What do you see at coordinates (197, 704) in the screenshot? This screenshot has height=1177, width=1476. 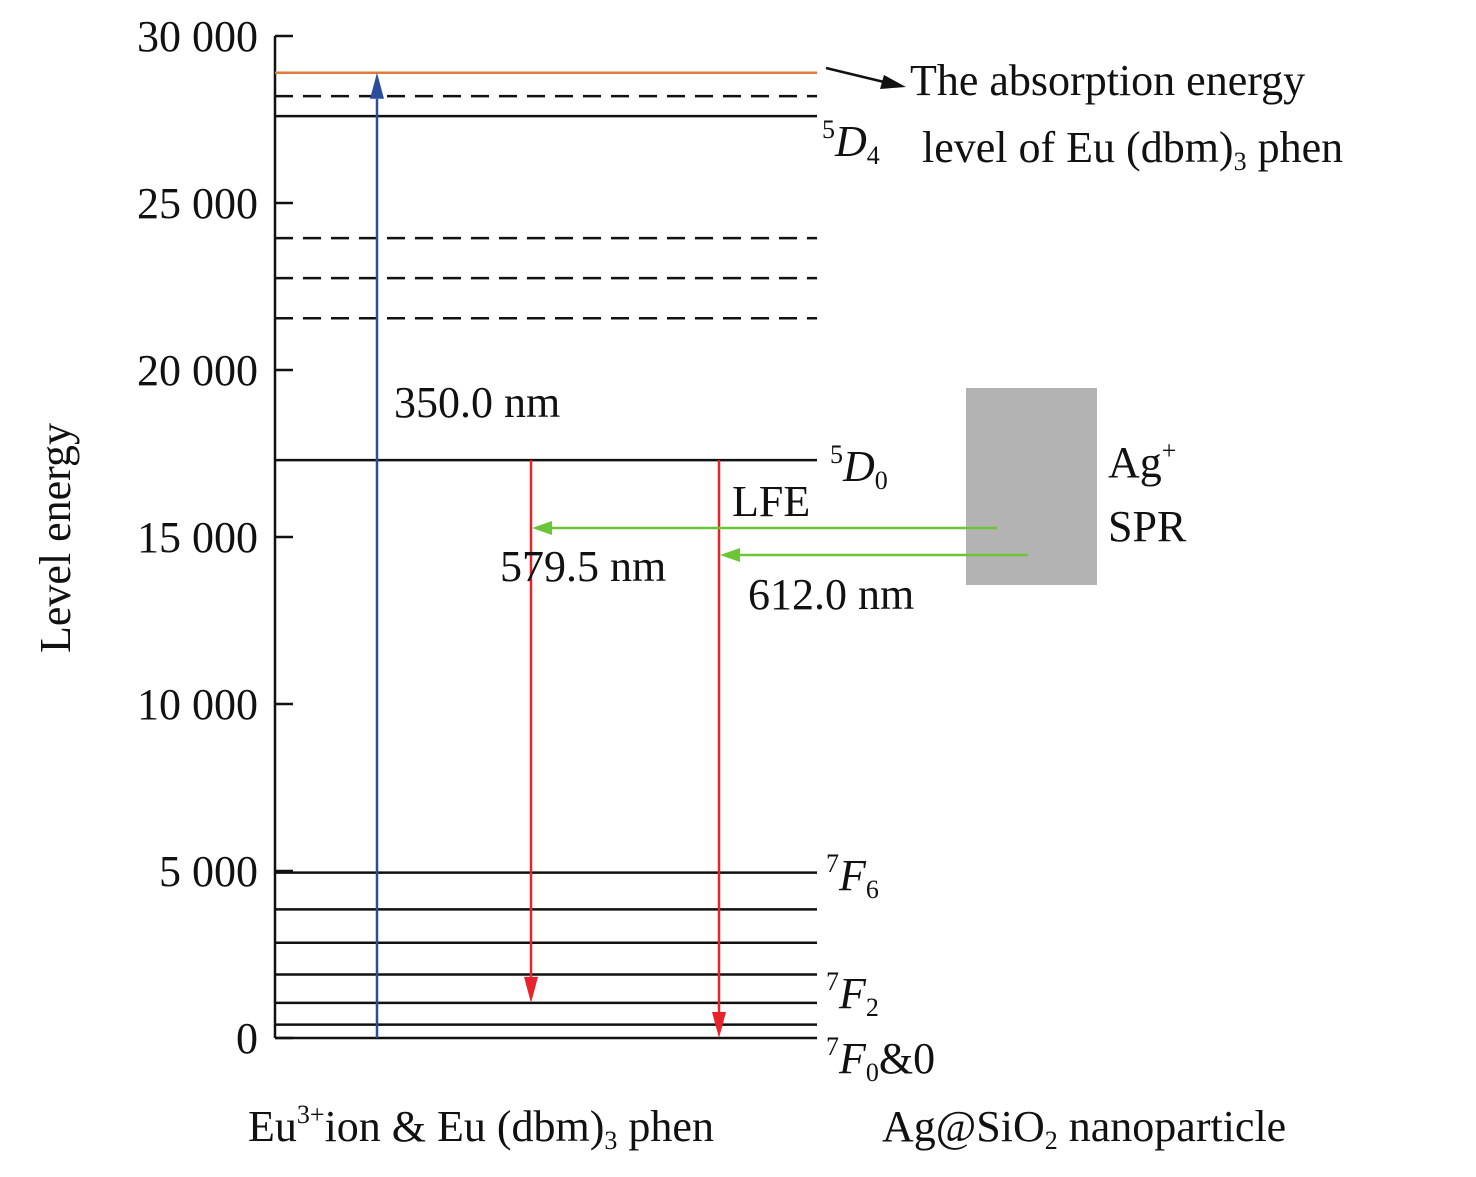 I see `y-tick-label: 10 000` at bounding box center [197, 704].